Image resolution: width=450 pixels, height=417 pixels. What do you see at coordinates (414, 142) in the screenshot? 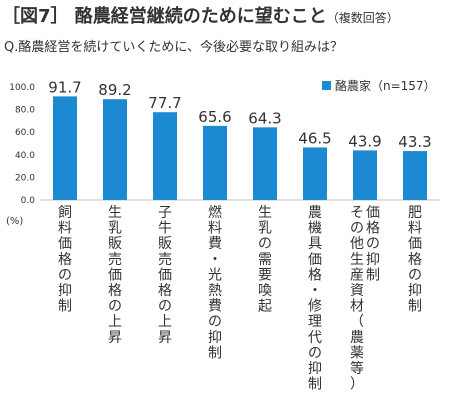
I see `value-label: 43.3` at bounding box center [414, 142].